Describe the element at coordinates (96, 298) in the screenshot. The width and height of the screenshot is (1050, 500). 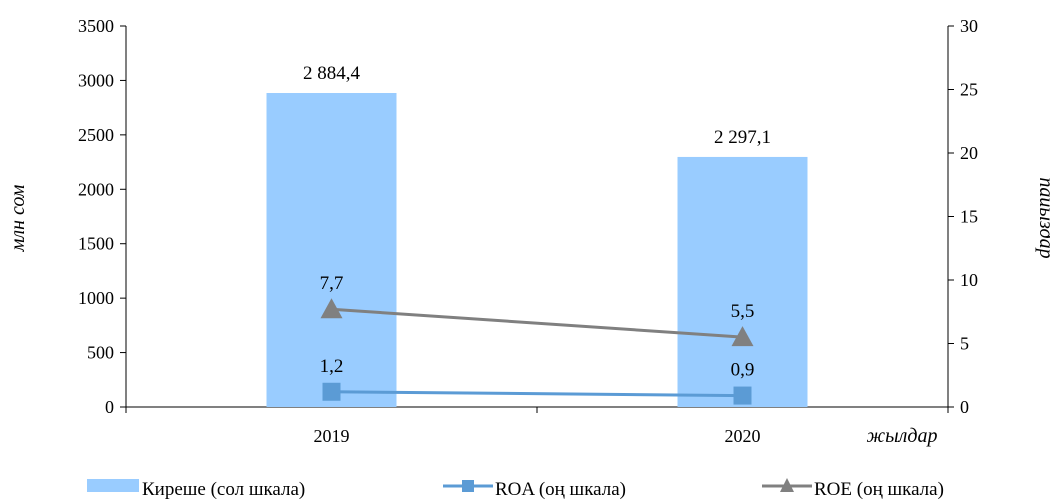
I see `y-left-tick-label: 1000` at that location.